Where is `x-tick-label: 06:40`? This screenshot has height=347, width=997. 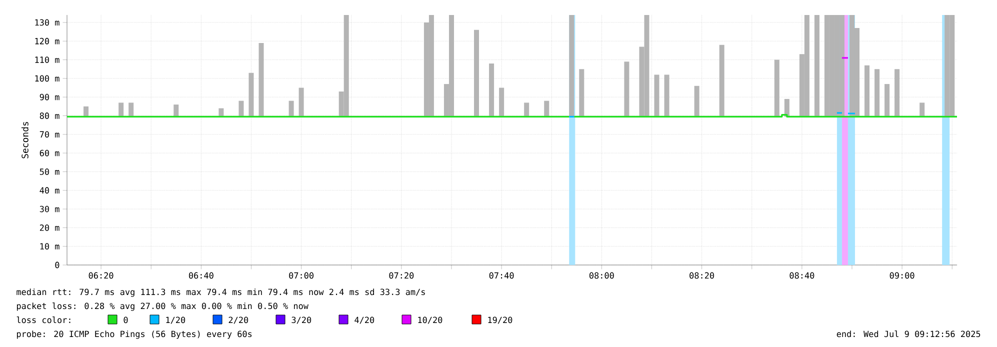 x-tick-label: 06:40 is located at coordinates (201, 275).